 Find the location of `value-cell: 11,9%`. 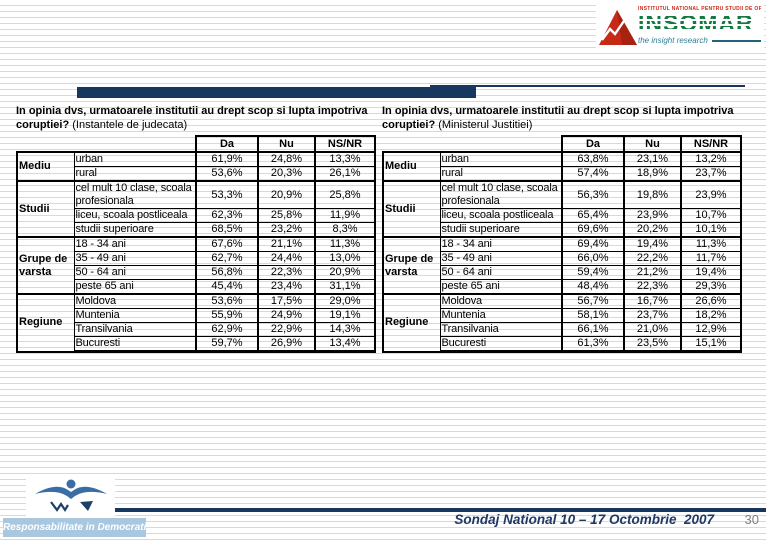

value-cell: 11,9% is located at coordinates (345, 215).